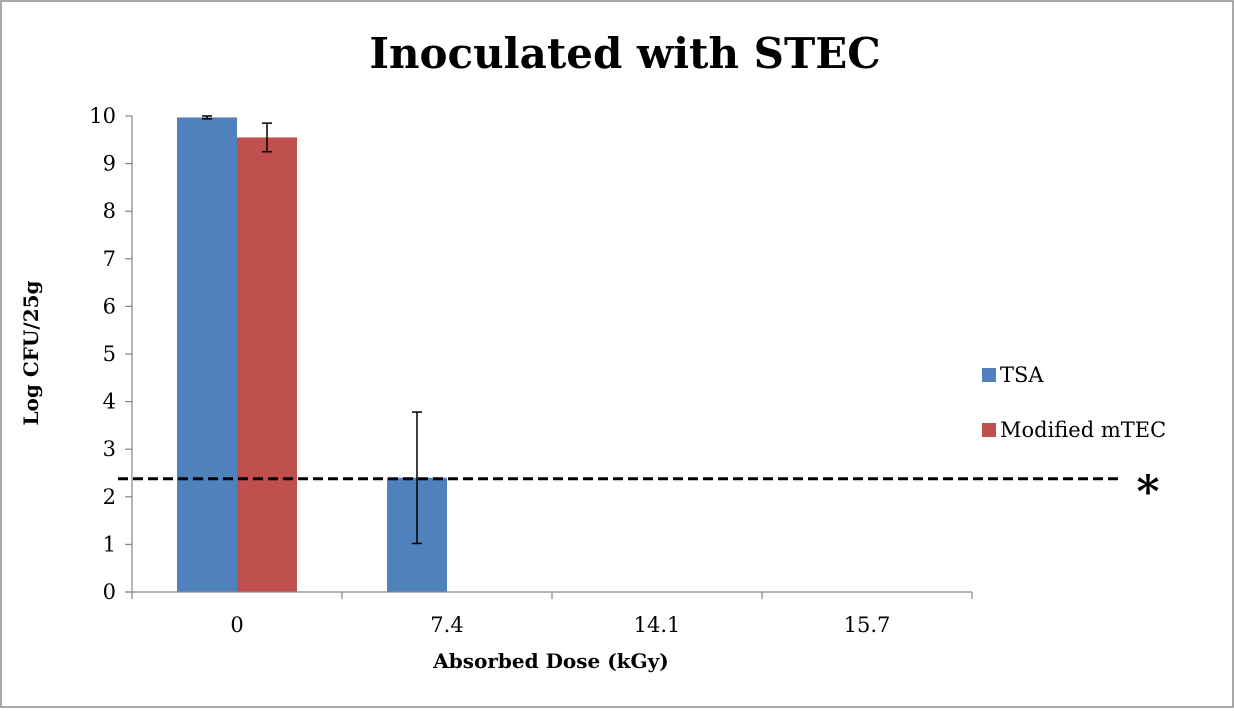  Describe the element at coordinates (446, 625) in the screenshot. I see `x-tick-label: 7.4` at that location.